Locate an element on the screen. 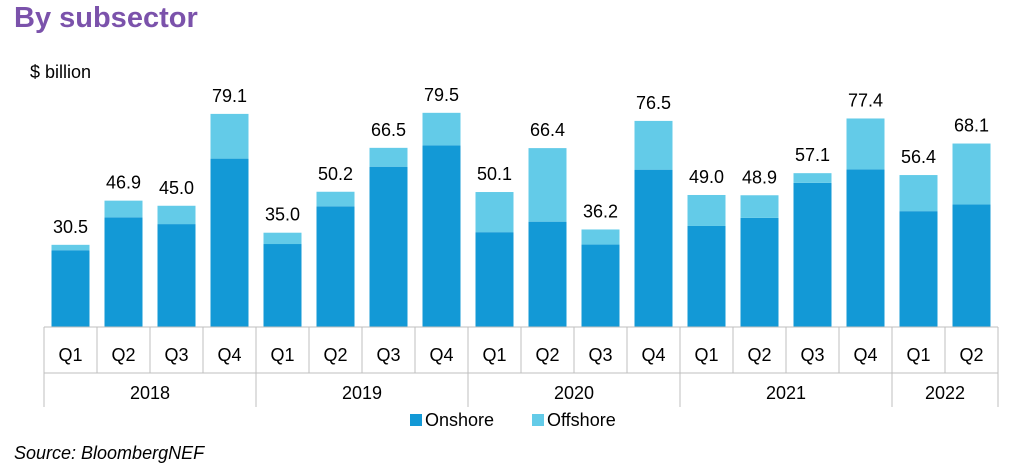  quarter-tick-label-4: Q1 is located at coordinates (282, 355).